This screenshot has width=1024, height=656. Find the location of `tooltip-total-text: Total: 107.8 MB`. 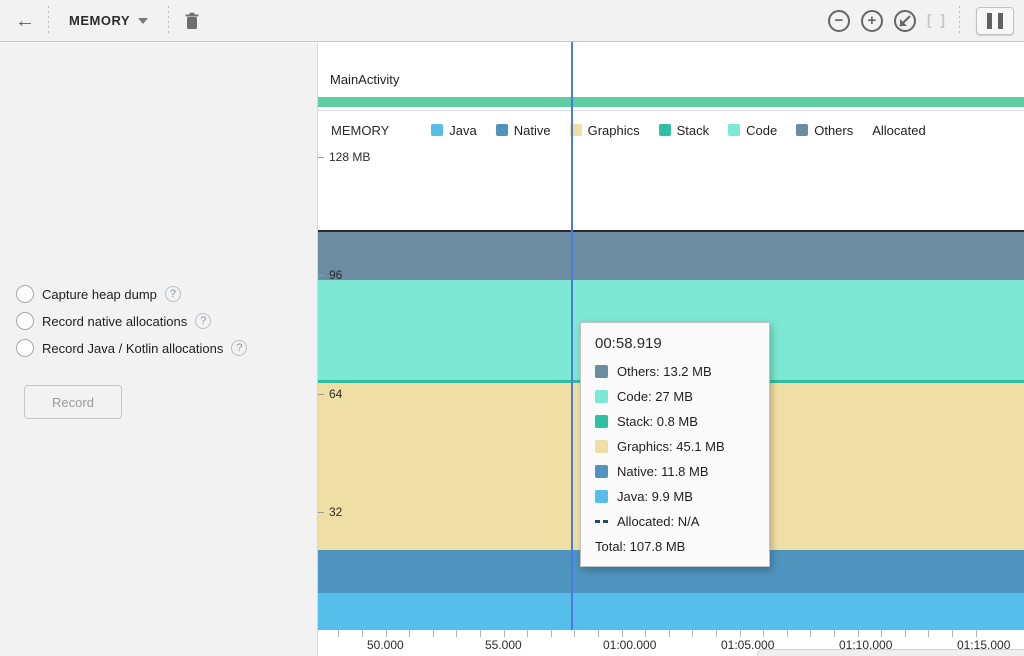

tooltip-total-text: Total: 107.8 MB is located at coordinates (640, 546).